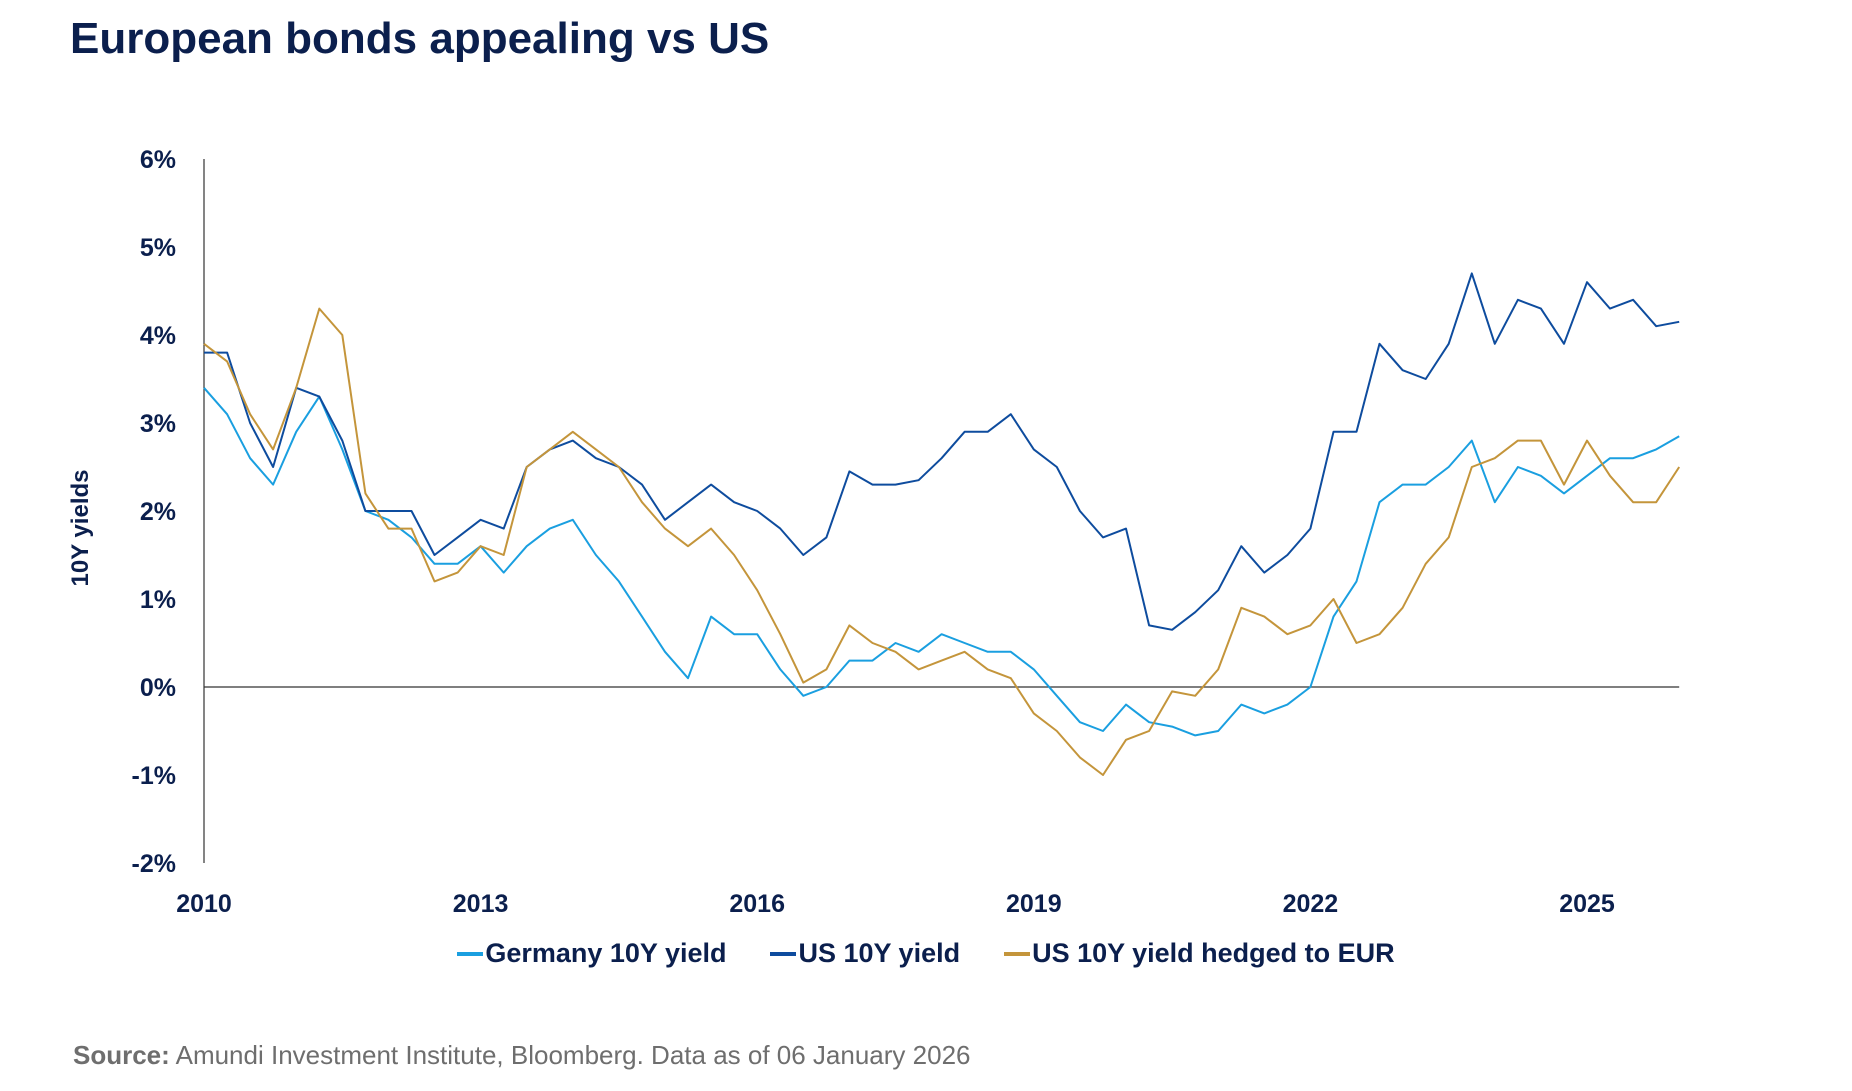 Image resolution: width=1852 pixels, height=1091 pixels. I want to click on y-tick-label: 0%, so click(158, 688).